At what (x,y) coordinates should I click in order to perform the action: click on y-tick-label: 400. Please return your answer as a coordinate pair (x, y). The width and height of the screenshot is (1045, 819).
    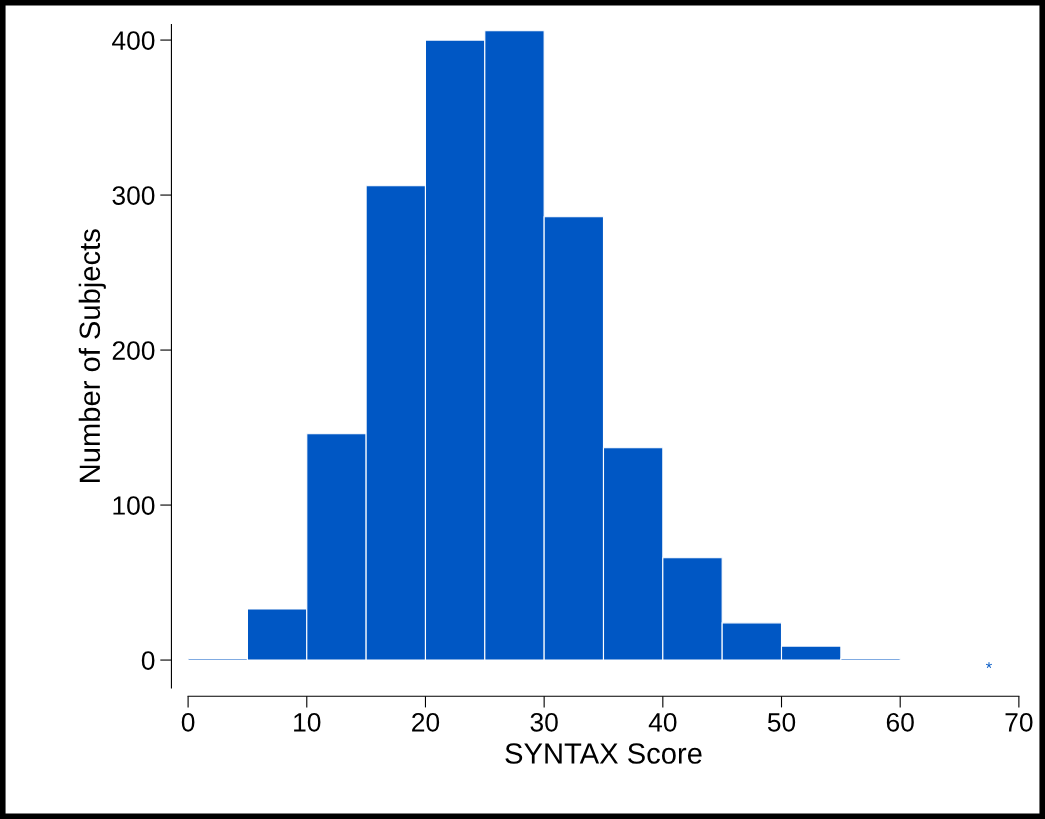
    Looking at the image, I should click on (133, 40).